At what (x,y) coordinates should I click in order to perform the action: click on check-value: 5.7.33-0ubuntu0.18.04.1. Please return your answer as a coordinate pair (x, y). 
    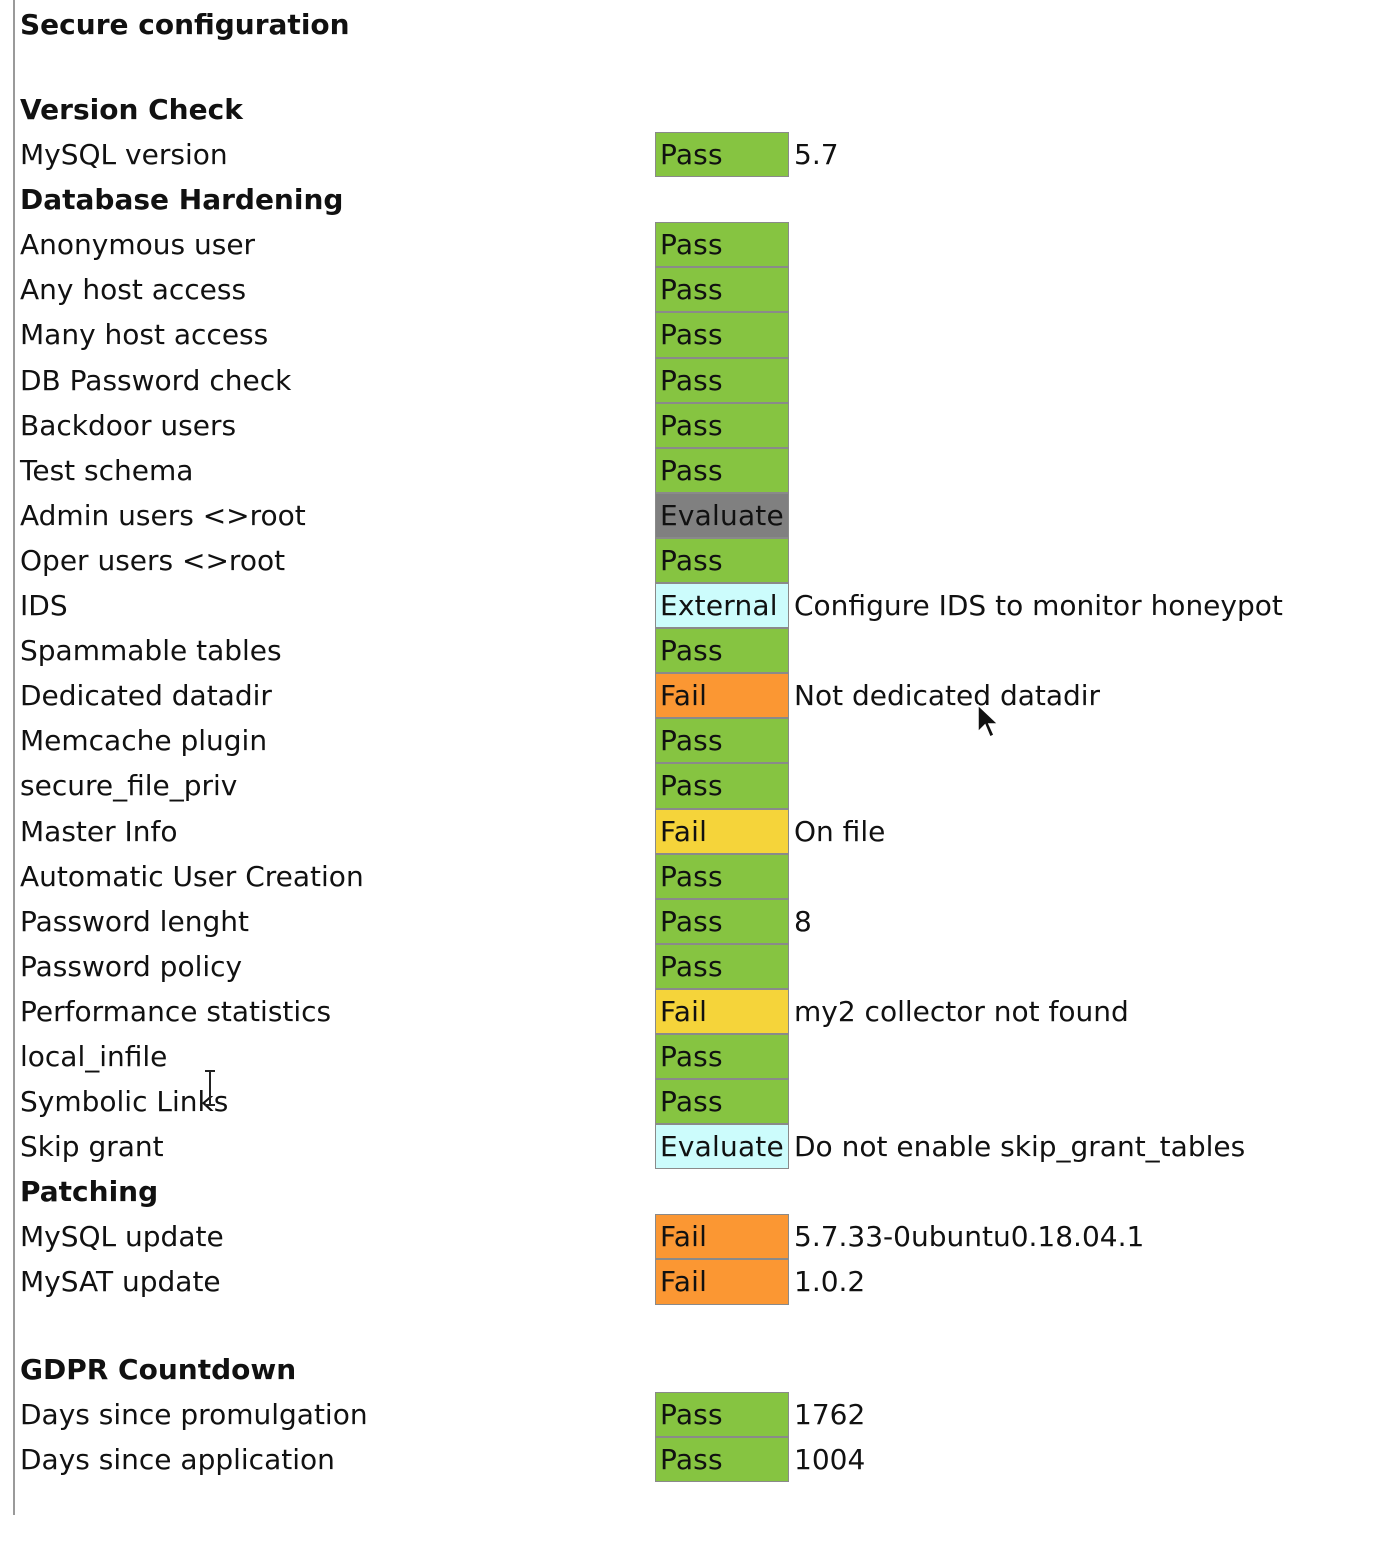
    Looking at the image, I should click on (969, 1237).